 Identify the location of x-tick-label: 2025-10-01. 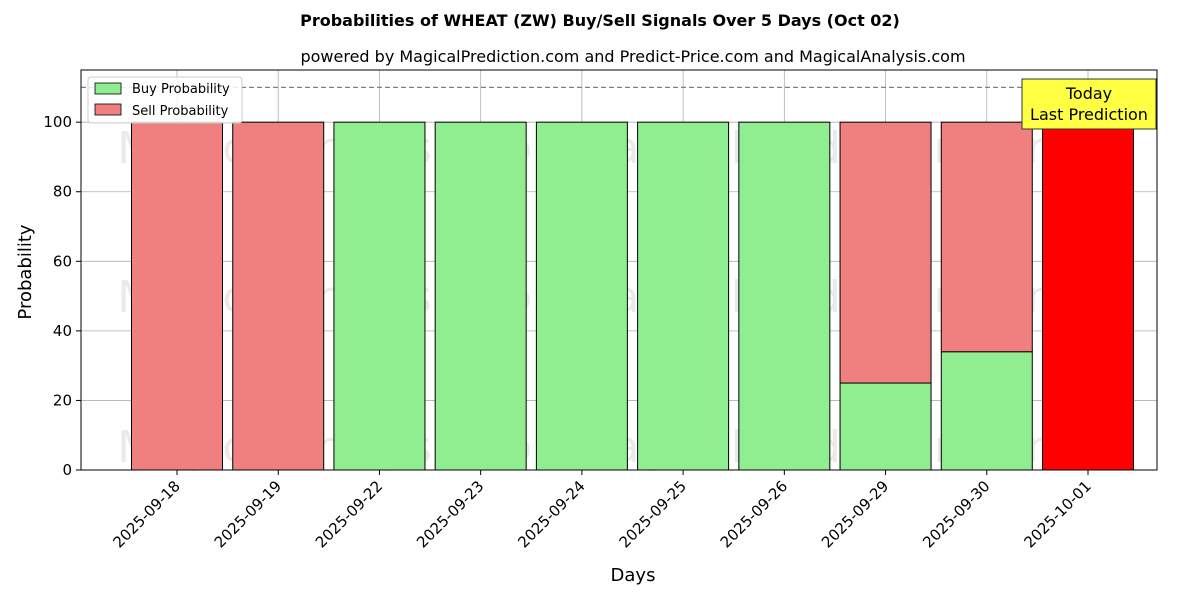
(1057, 514).